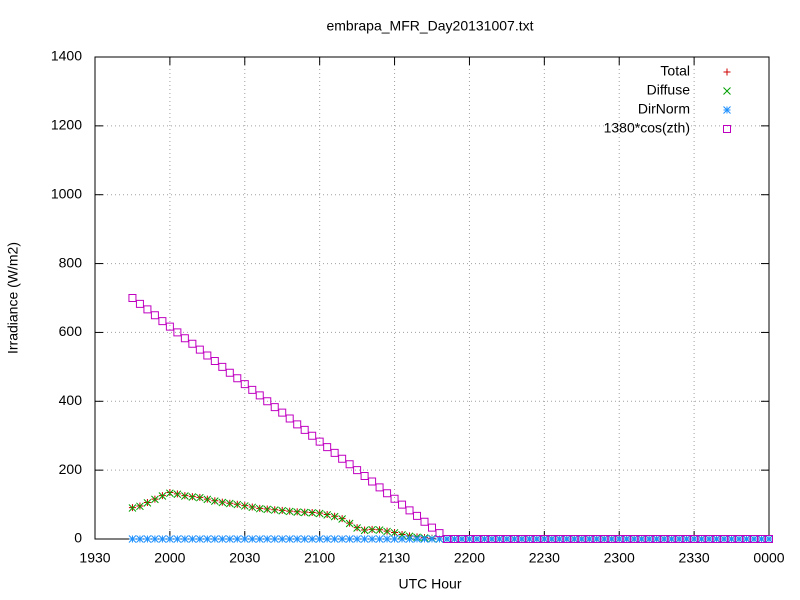 The height and width of the screenshot is (600, 800). I want to click on x-tick-label: 2200, so click(469, 558).